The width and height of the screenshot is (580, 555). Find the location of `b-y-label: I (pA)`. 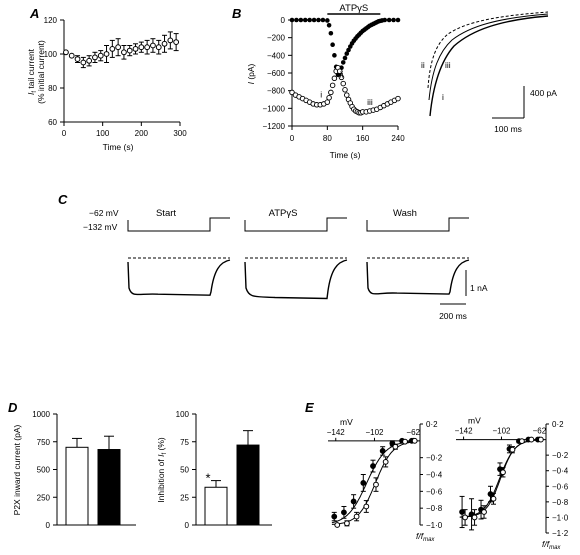

b-y-label: I (pA) is located at coordinates (251, 73).